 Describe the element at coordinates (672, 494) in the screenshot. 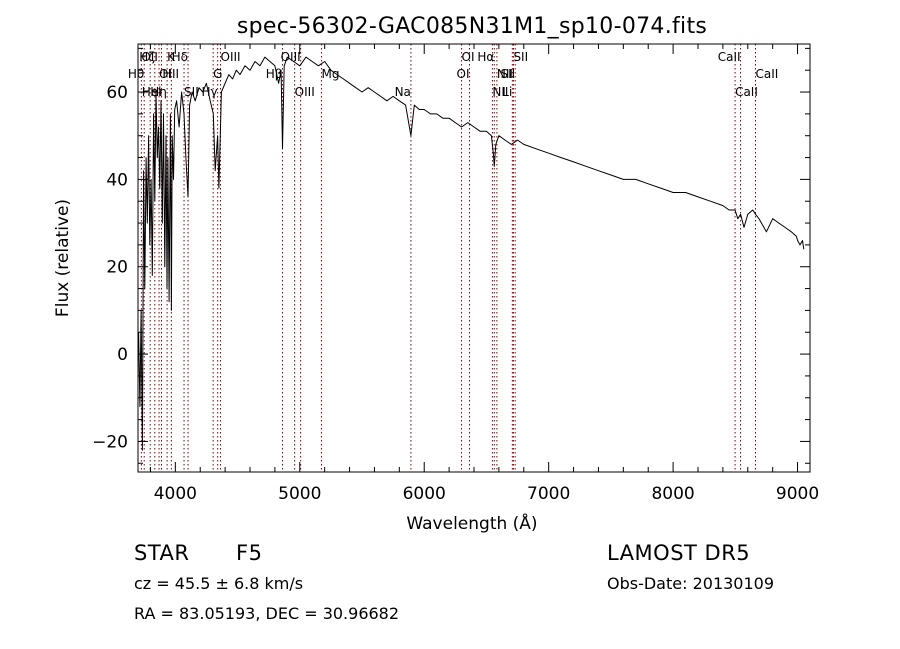

I see `x-tick-label: 8000` at that location.